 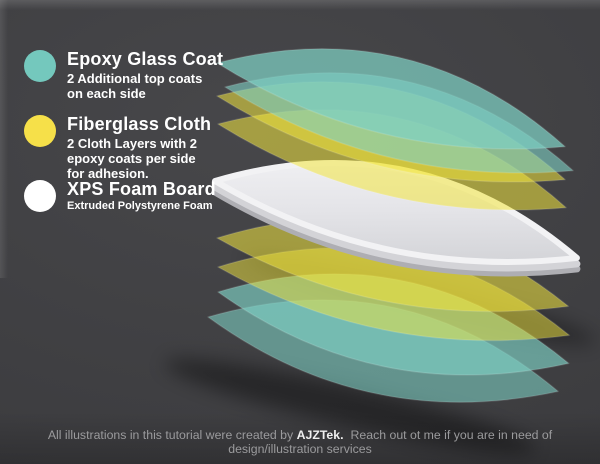 I want to click on top-light-edge, so click(x=300, y=5).